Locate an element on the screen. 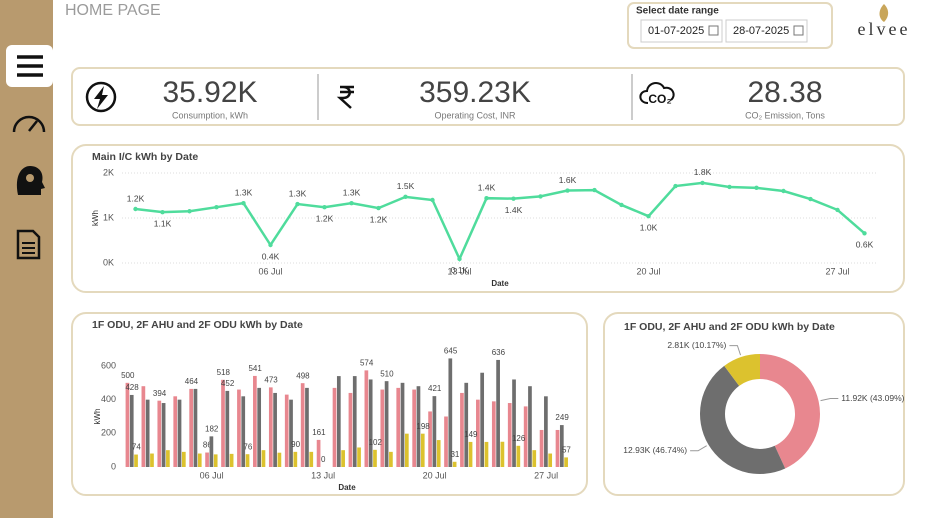 The height and width of the screenshot is (523, 928). start-date-input is located at coordinates (681, 31).